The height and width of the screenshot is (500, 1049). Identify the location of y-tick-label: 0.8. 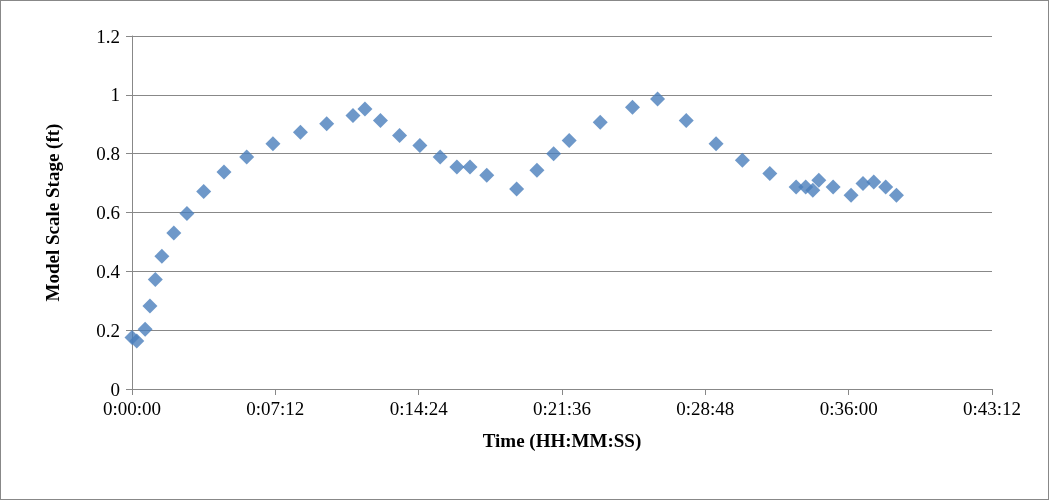
(108, 154).